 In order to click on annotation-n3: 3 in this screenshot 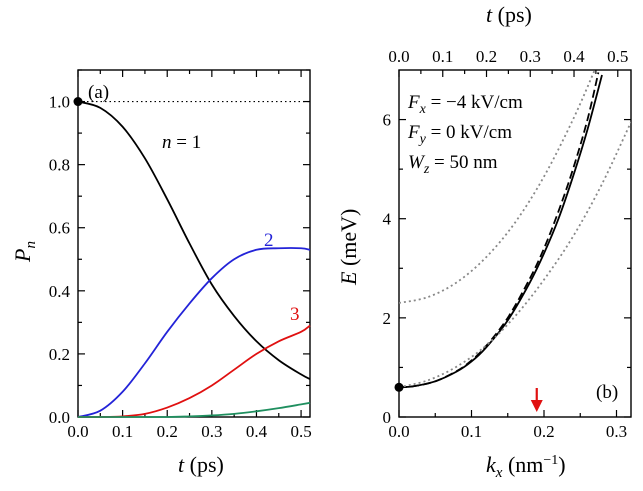, I will do `click(295, 314)`.